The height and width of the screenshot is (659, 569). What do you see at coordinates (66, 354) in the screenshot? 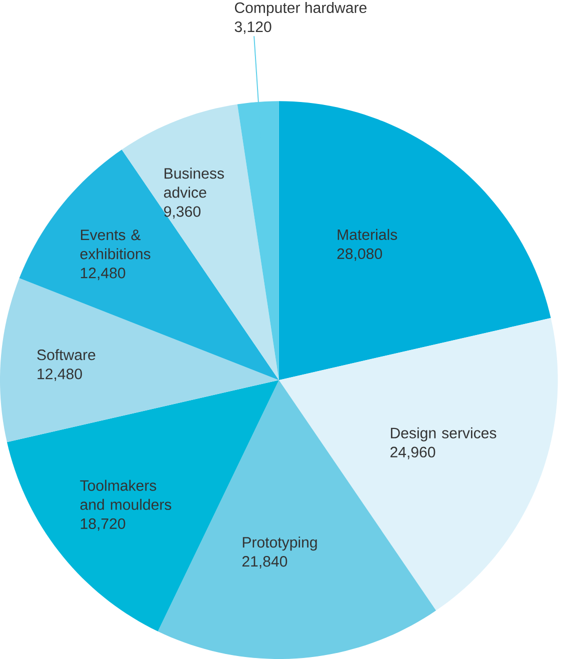
I see `slice-label: Software` at bounding box center [66, 354].